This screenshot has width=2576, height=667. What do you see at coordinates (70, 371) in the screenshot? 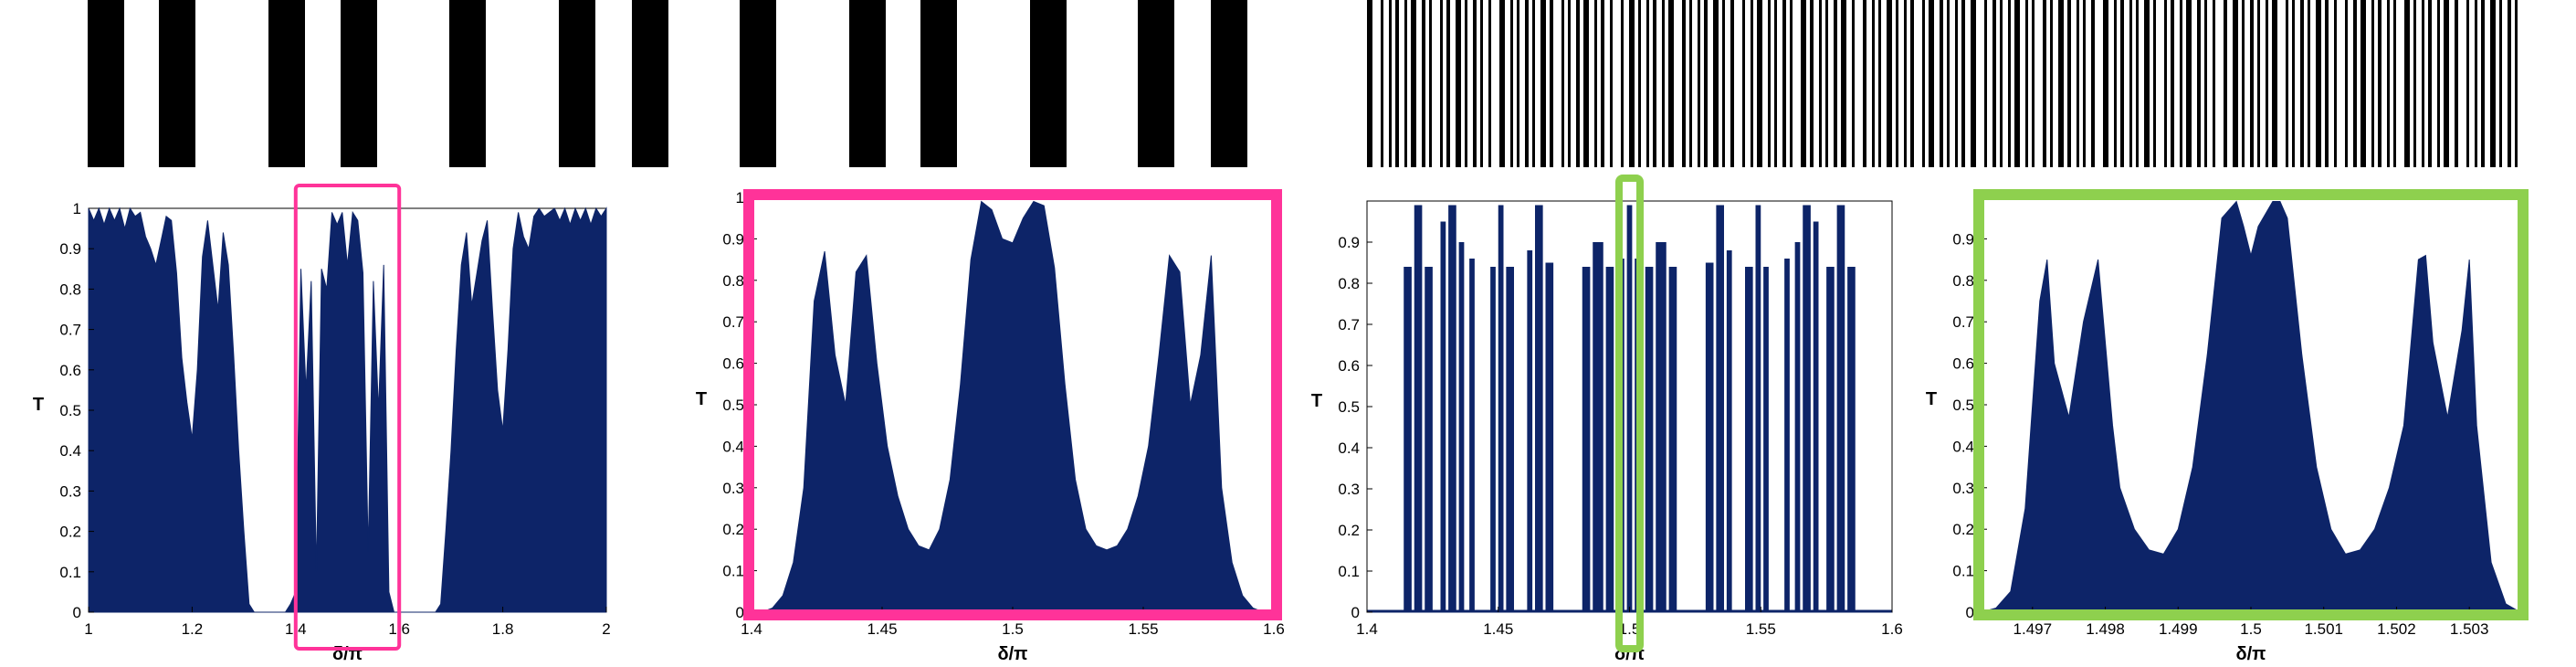
I see `y-tick-label: 0.6` at bounding box center [70, 371].